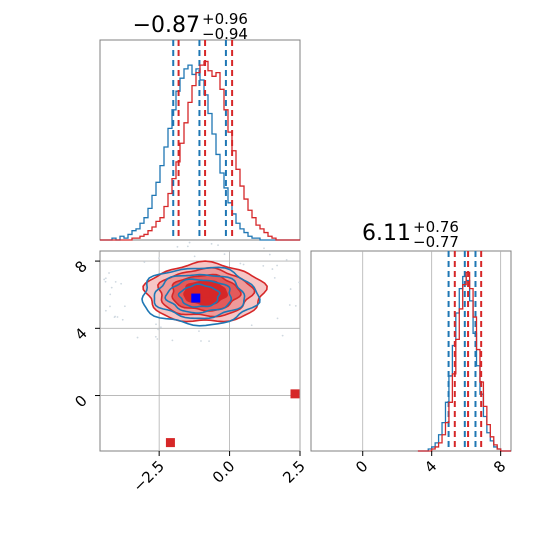 Image resolution: width=550 pixels, height=550 pixels. Describe the element at coordinates (430, 466) in the screenshot. I see `param1-xtick-label-1: 4` at that location.